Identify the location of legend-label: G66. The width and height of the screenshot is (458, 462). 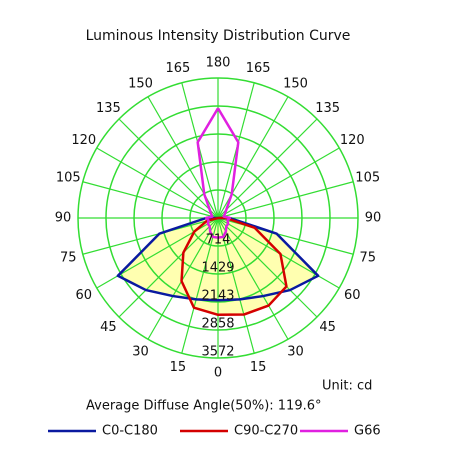
(367, 431).